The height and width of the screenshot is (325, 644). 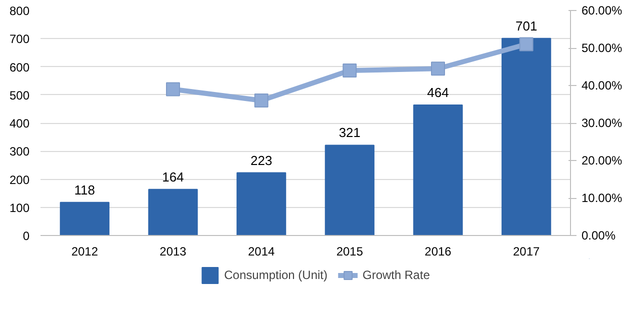 I want to click on y-tick-label: 400, so click(x=19, y=123).